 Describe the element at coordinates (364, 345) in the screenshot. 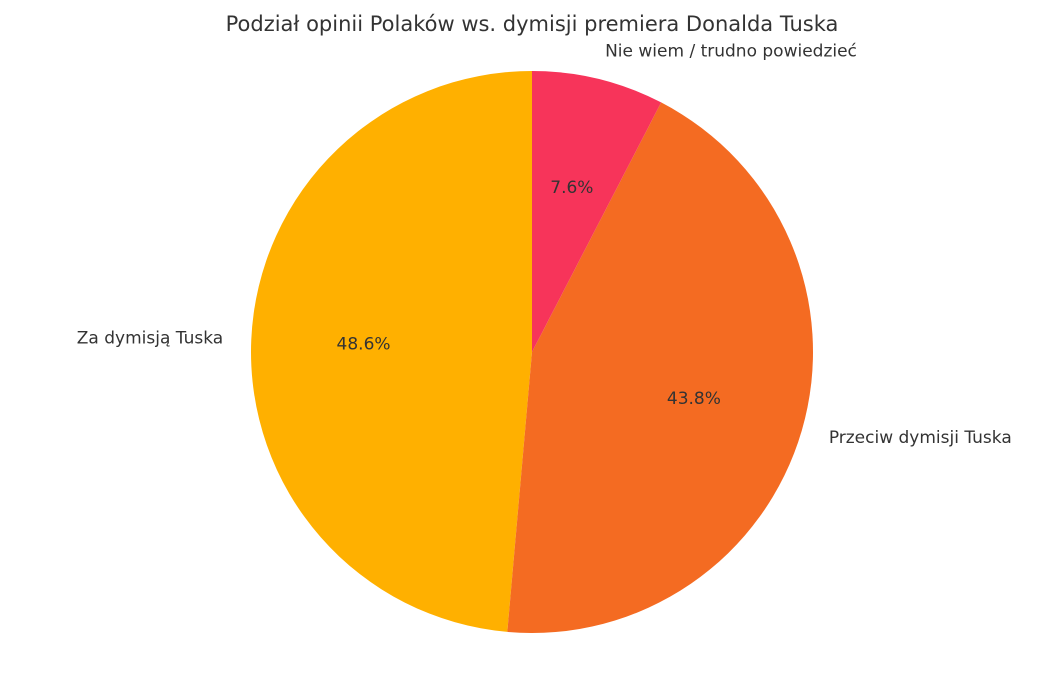

I see `slice-percent-label: 48.6%` at that location.